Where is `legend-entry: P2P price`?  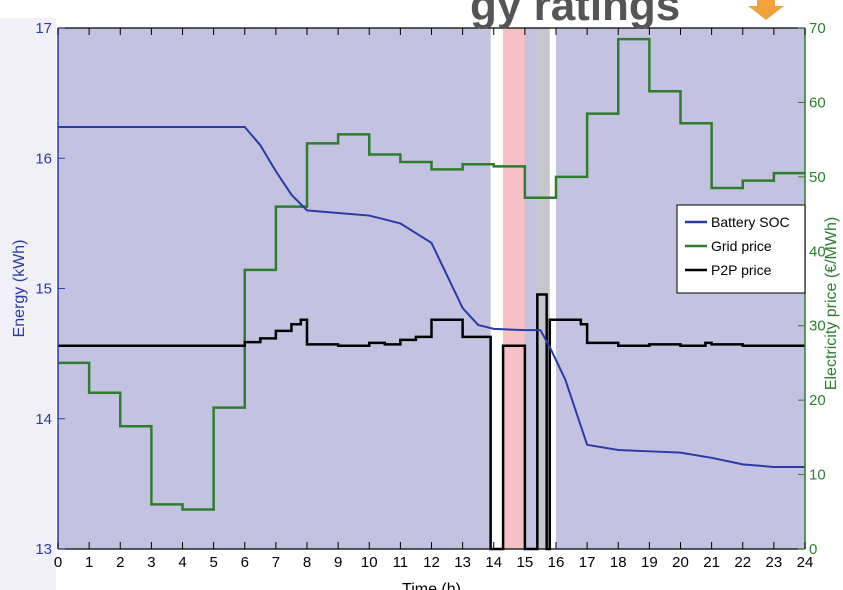 legend-entry: P2P price is located at coordinates (741, 270).